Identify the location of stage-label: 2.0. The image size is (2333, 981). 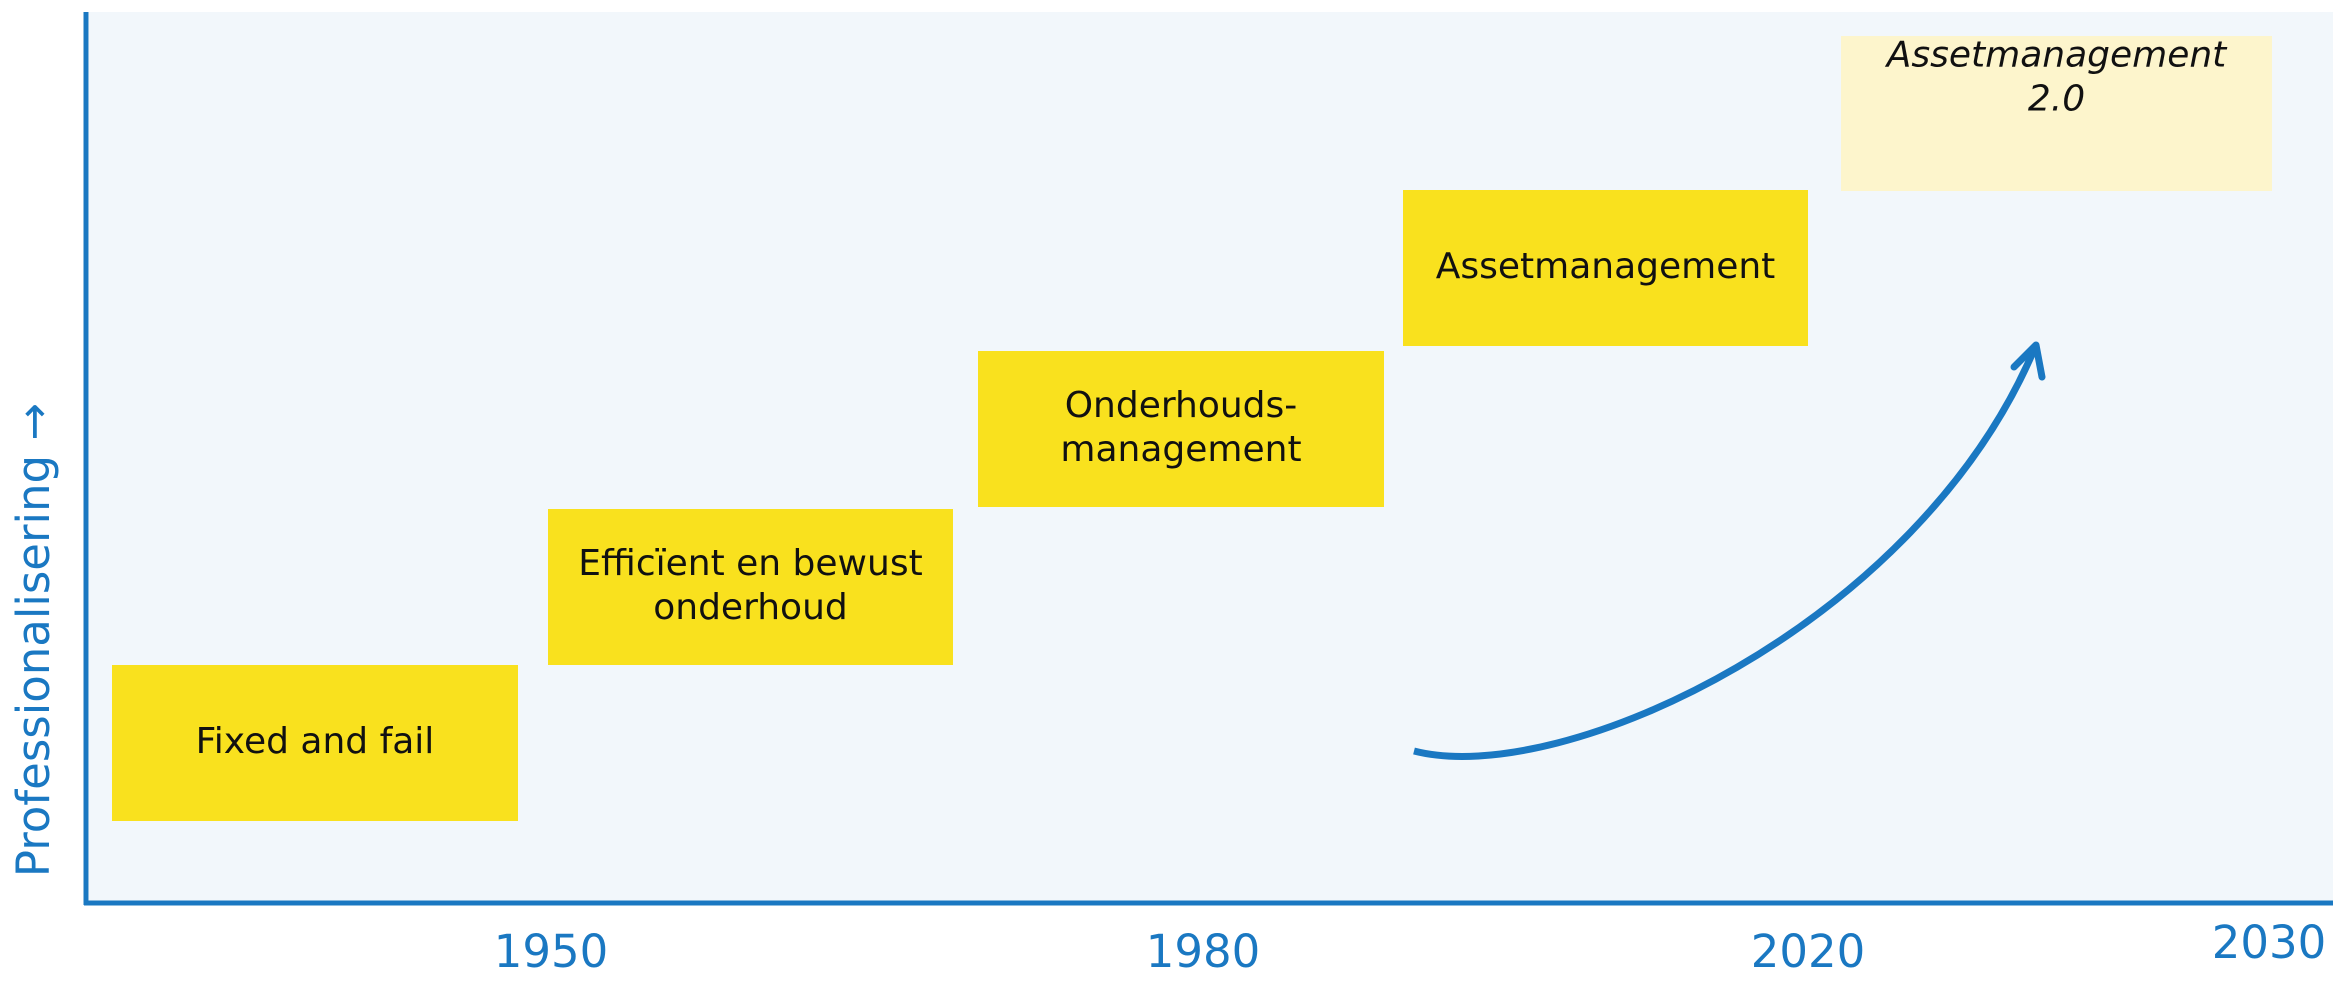
(2056, 99).